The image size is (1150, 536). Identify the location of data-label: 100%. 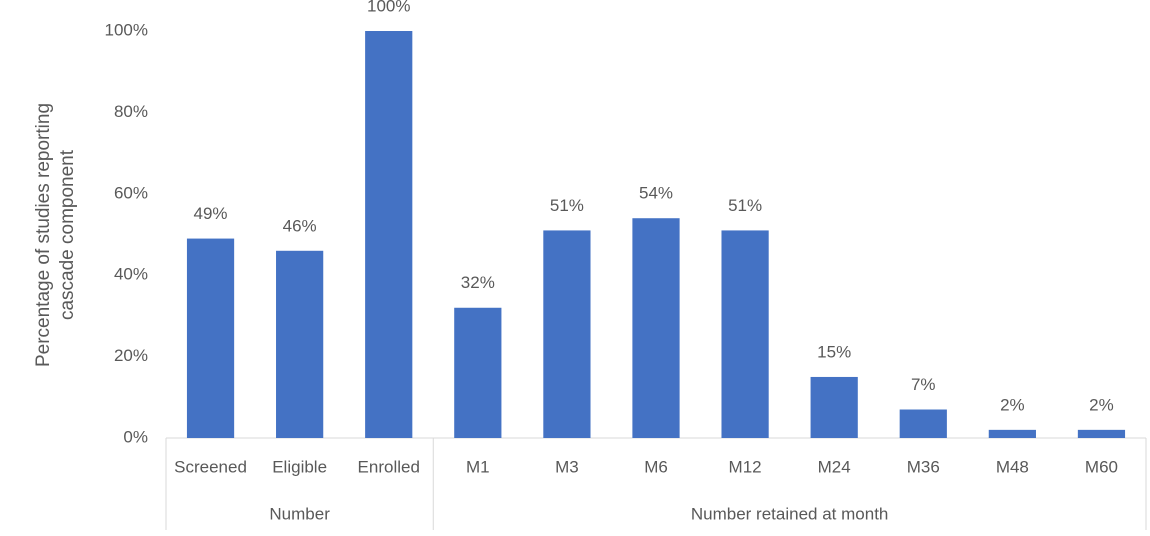
(388, 7).